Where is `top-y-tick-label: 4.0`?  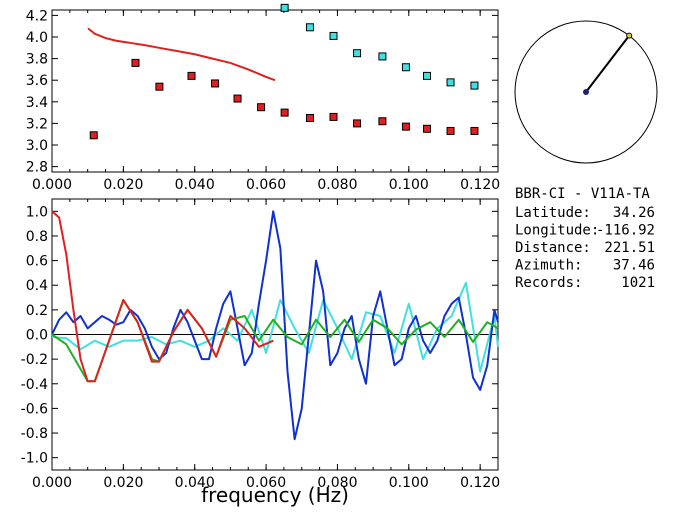
top-y-tick-label: 4.0 is located at coordinates (37, 38).